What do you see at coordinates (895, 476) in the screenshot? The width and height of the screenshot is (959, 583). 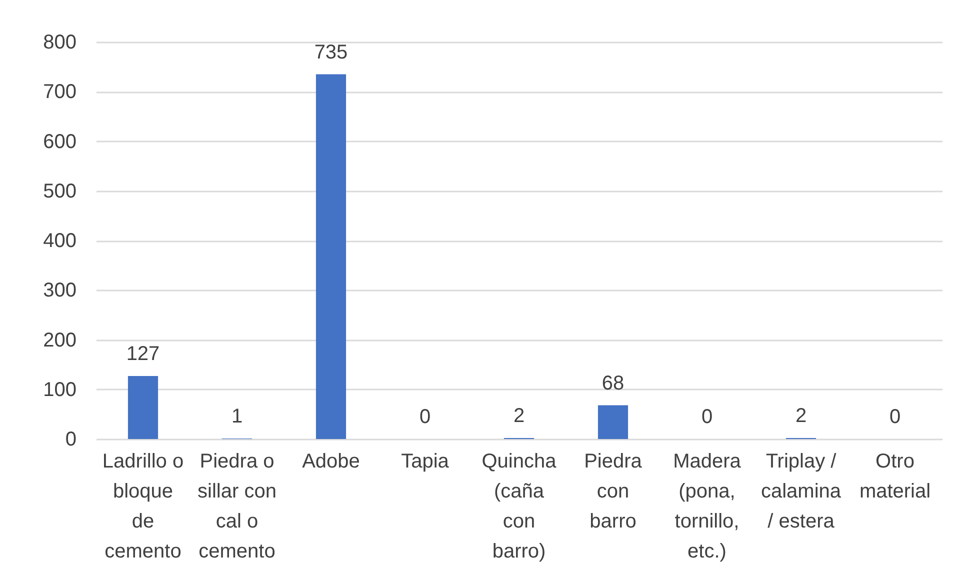 I see `x-tick-label: Otro material` at bounding box center [895, 476].